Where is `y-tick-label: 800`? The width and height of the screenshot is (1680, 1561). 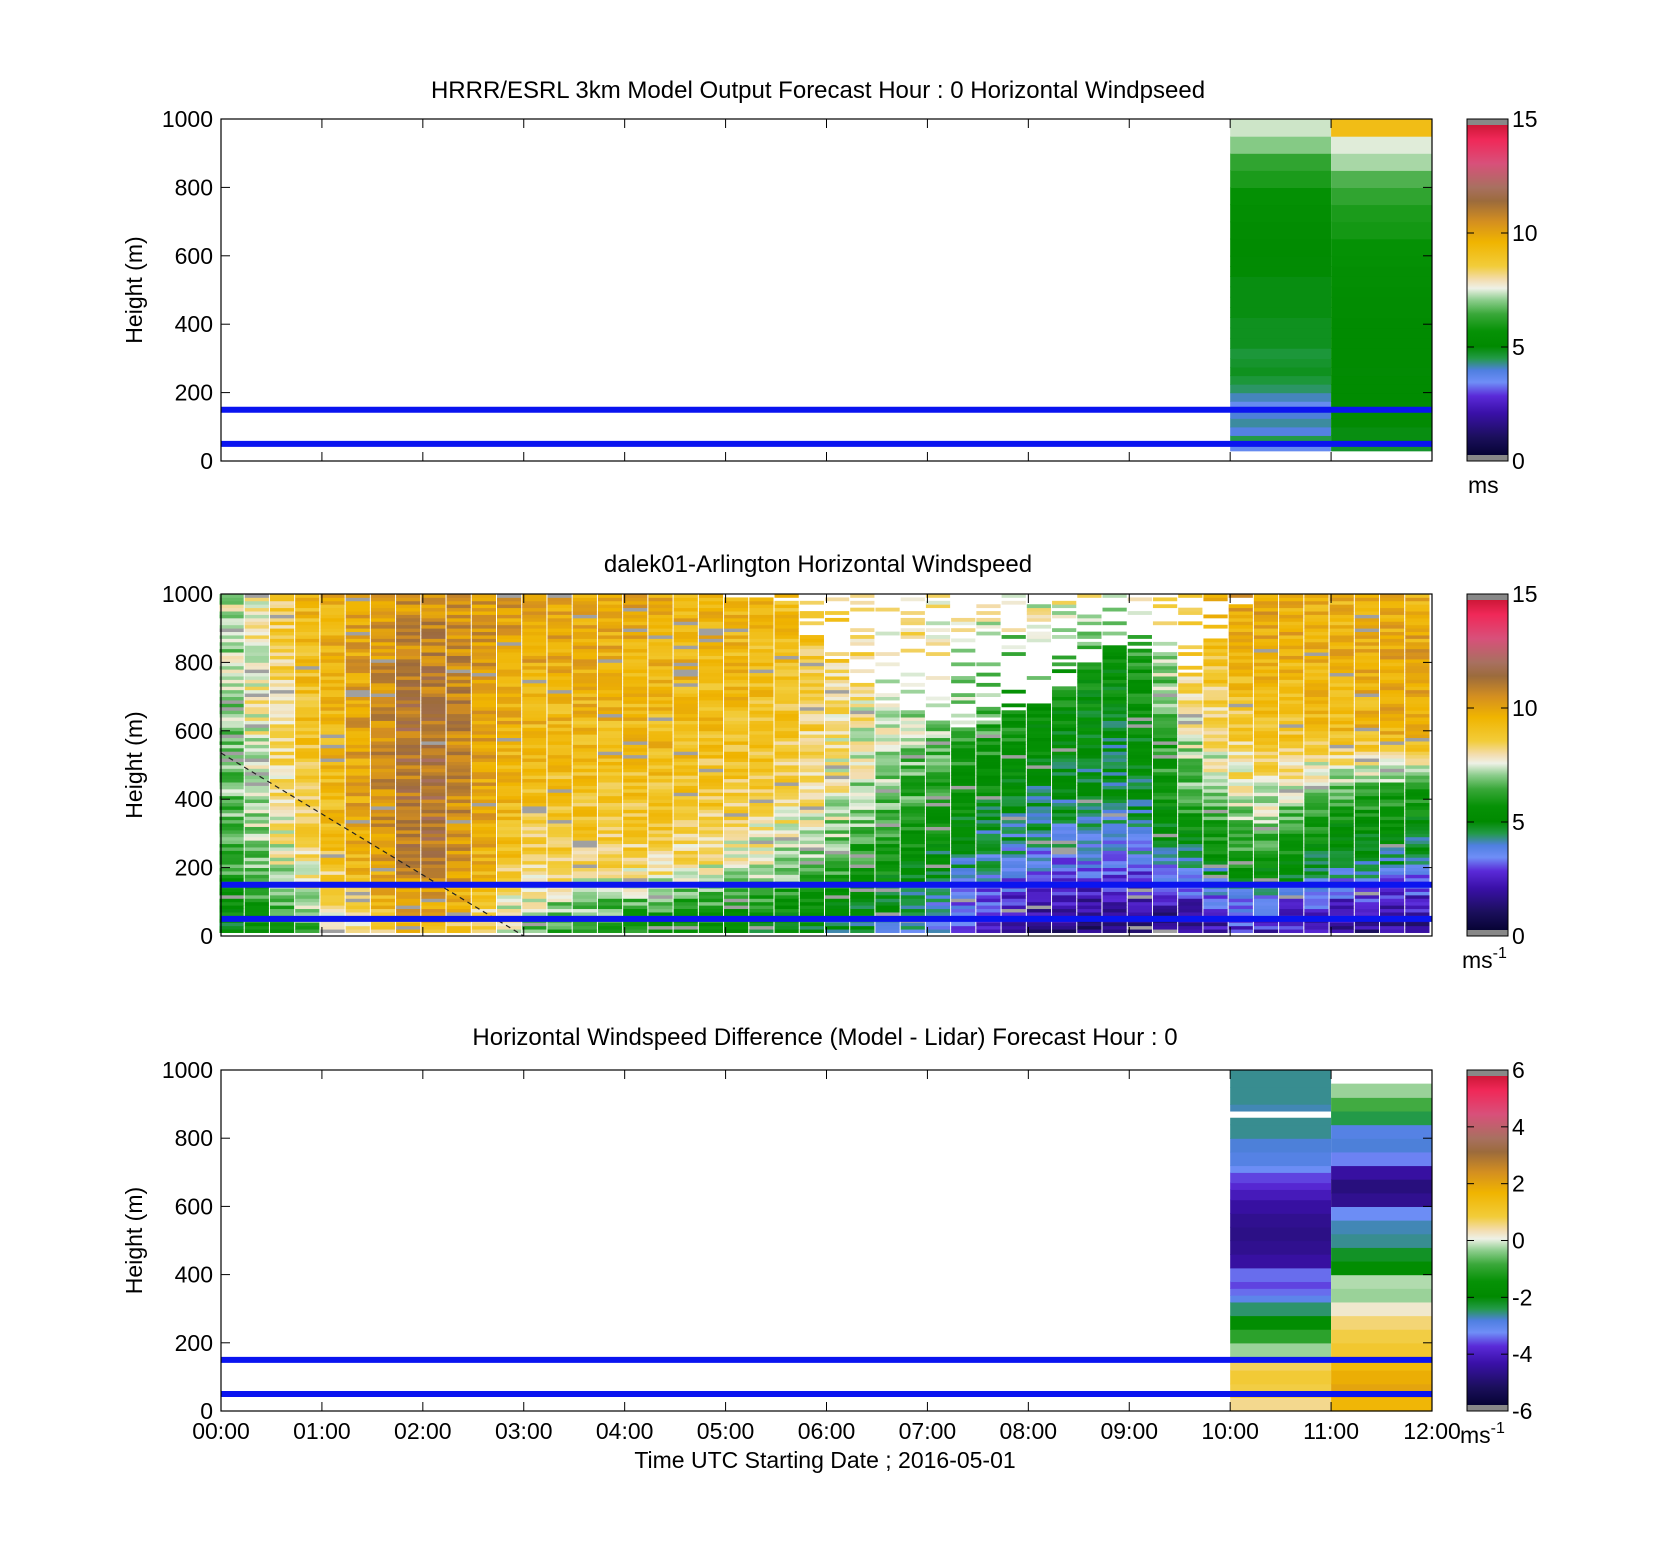 y-tick-label: 800 is located at coordinates (194, 187).